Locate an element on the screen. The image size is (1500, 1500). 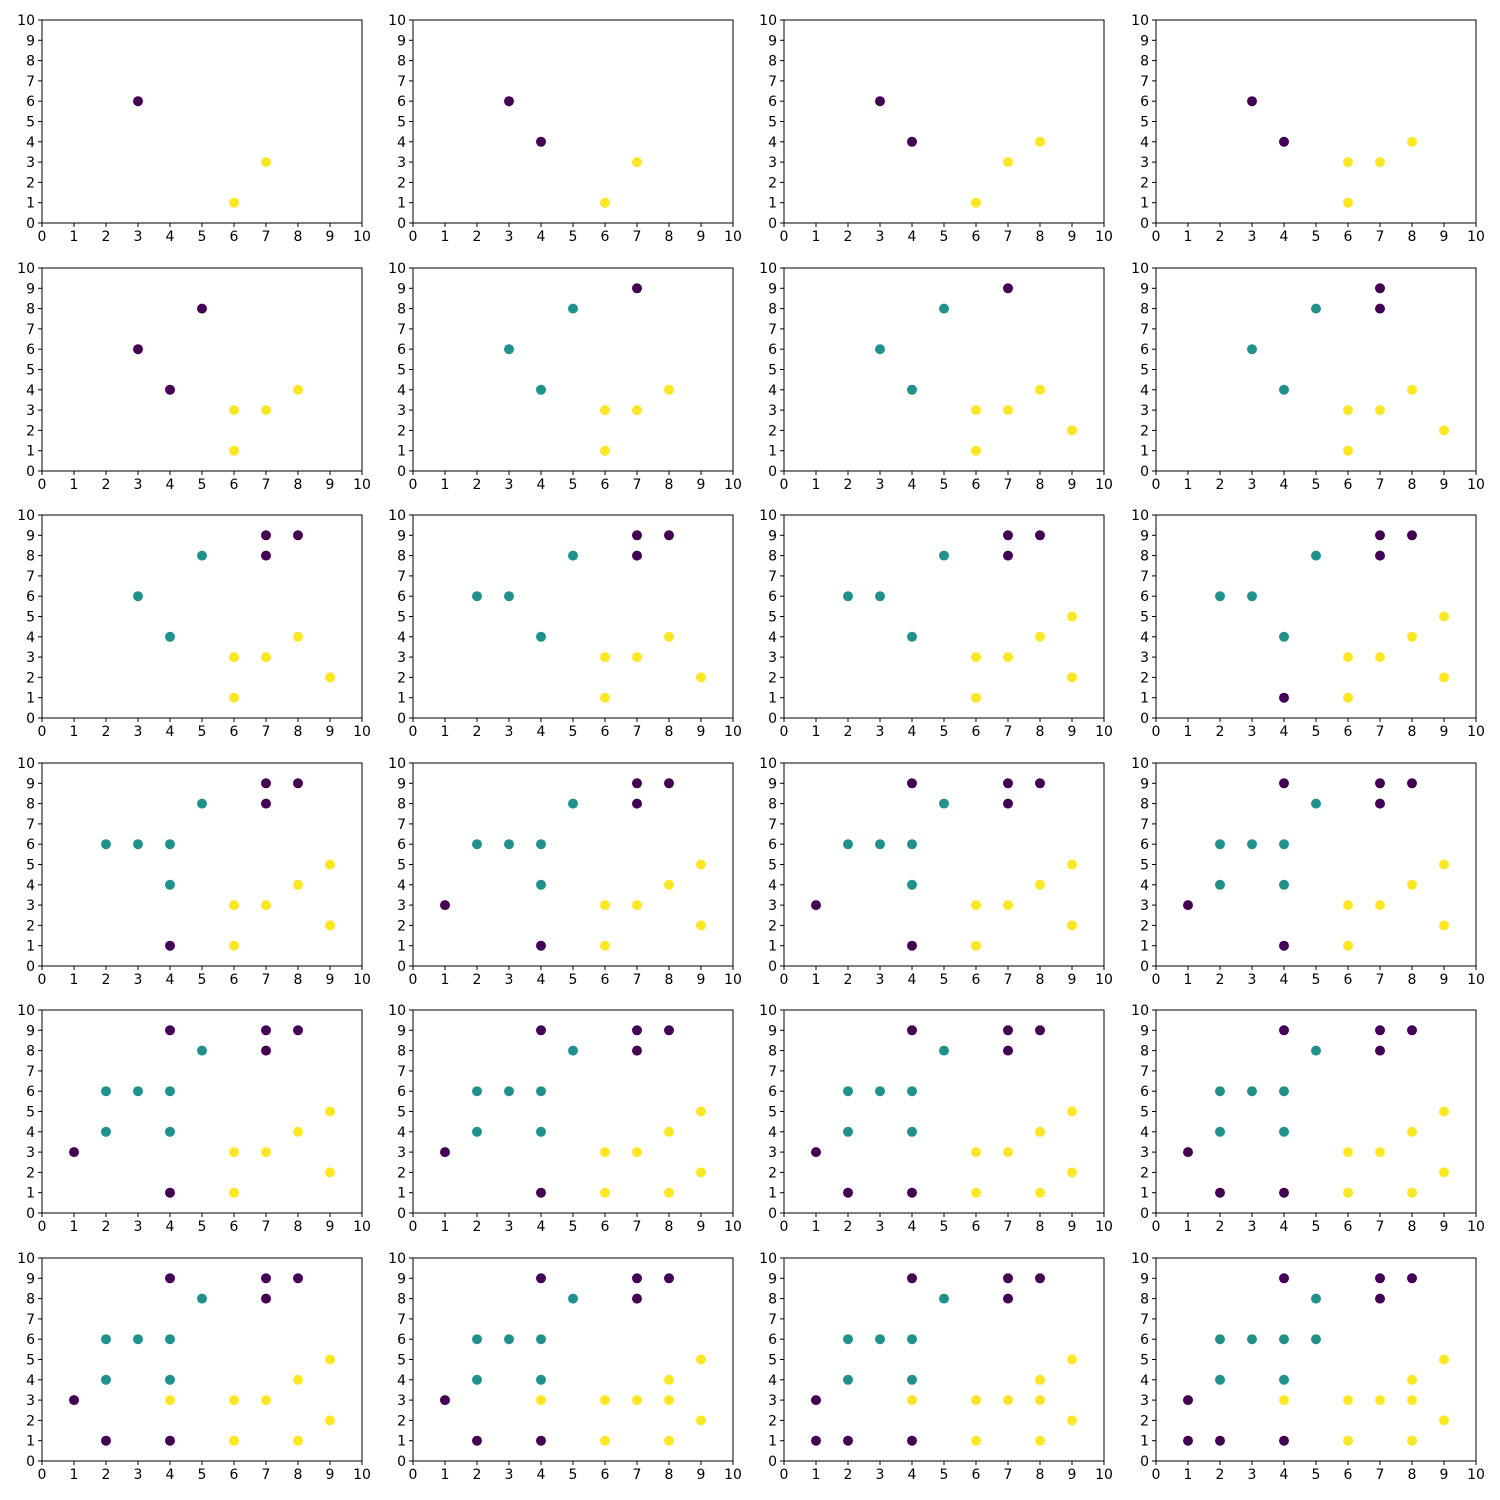
scatter-panel-9: 00 1 1 2 2 3 3 4 4 5 5 6 6 7 7 8 8 9 9 10 10 is located at coordinates (194, 624).